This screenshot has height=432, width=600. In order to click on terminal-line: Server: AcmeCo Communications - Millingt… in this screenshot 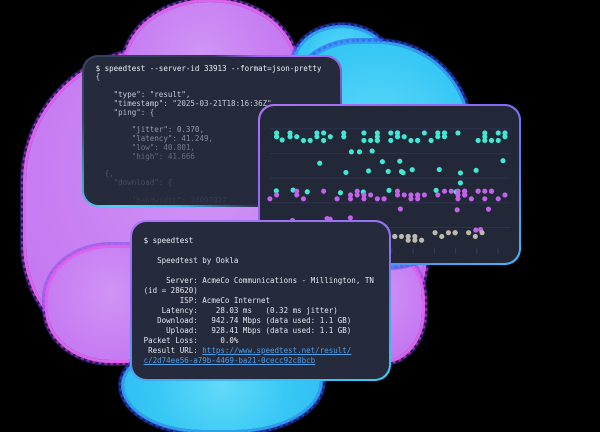, I will do `click(258, 280)`.